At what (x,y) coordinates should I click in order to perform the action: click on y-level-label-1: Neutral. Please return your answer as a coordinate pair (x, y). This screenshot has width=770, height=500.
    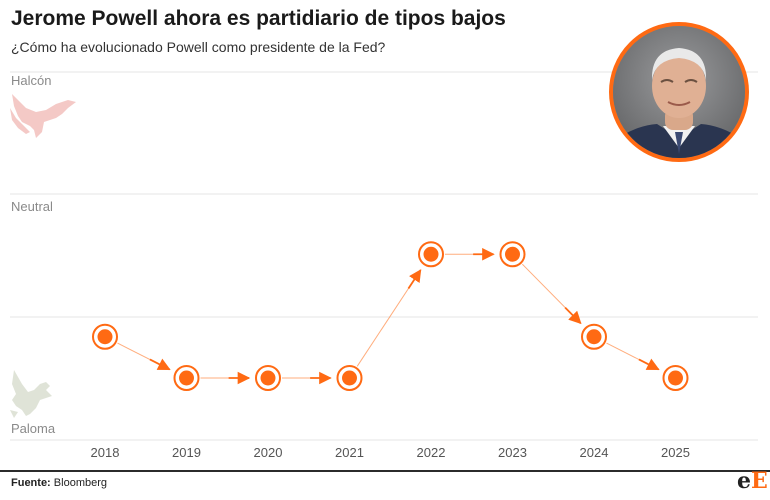
    Looking at the image, I should click on (32, 206).